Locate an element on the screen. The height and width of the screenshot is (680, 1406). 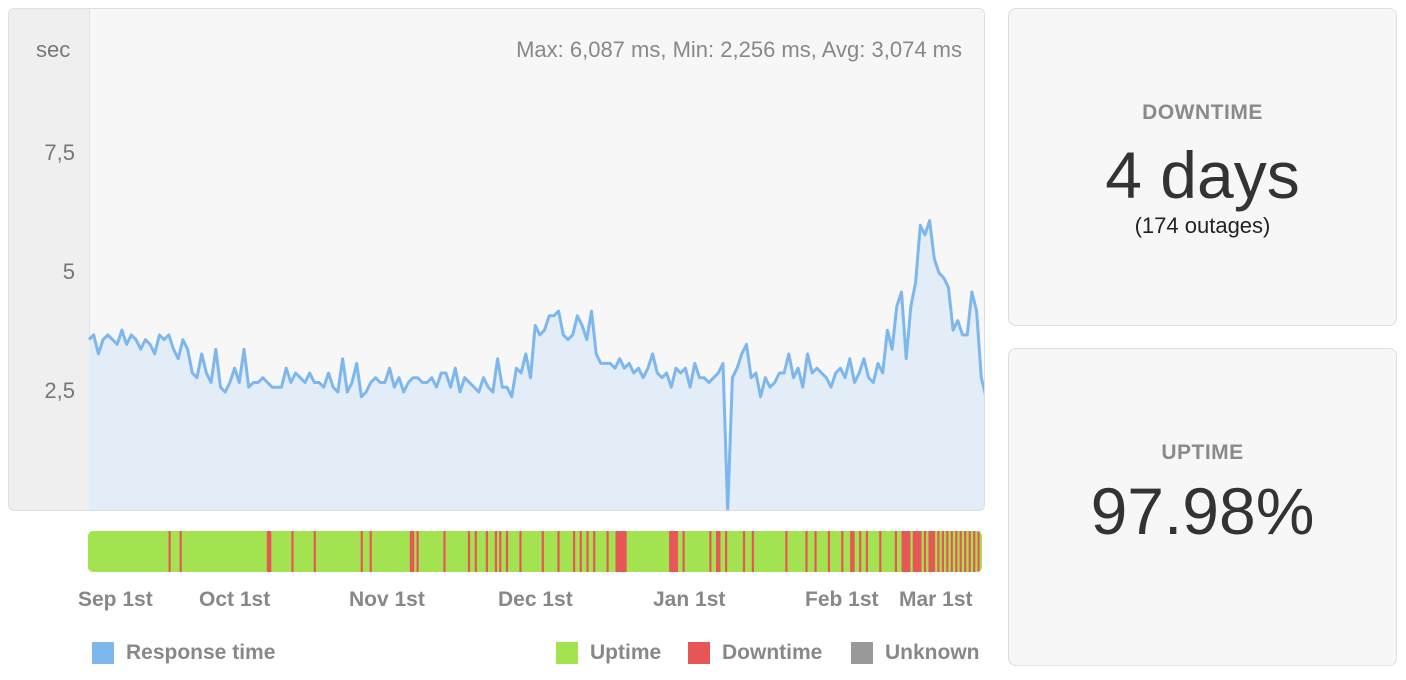
downtime-card: DOWNTIME 4 days (174 outages) is located at coordinates (1202, 167).